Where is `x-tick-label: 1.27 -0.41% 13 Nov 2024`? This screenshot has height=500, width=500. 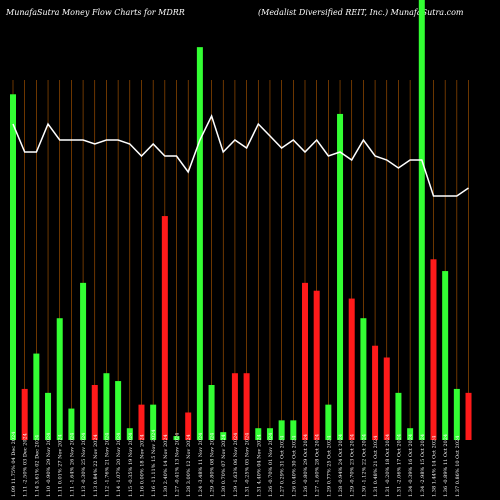
x-tick-label: 1.27 -0.41% 13 Nov 2024 is located at coordinates (178, 465).